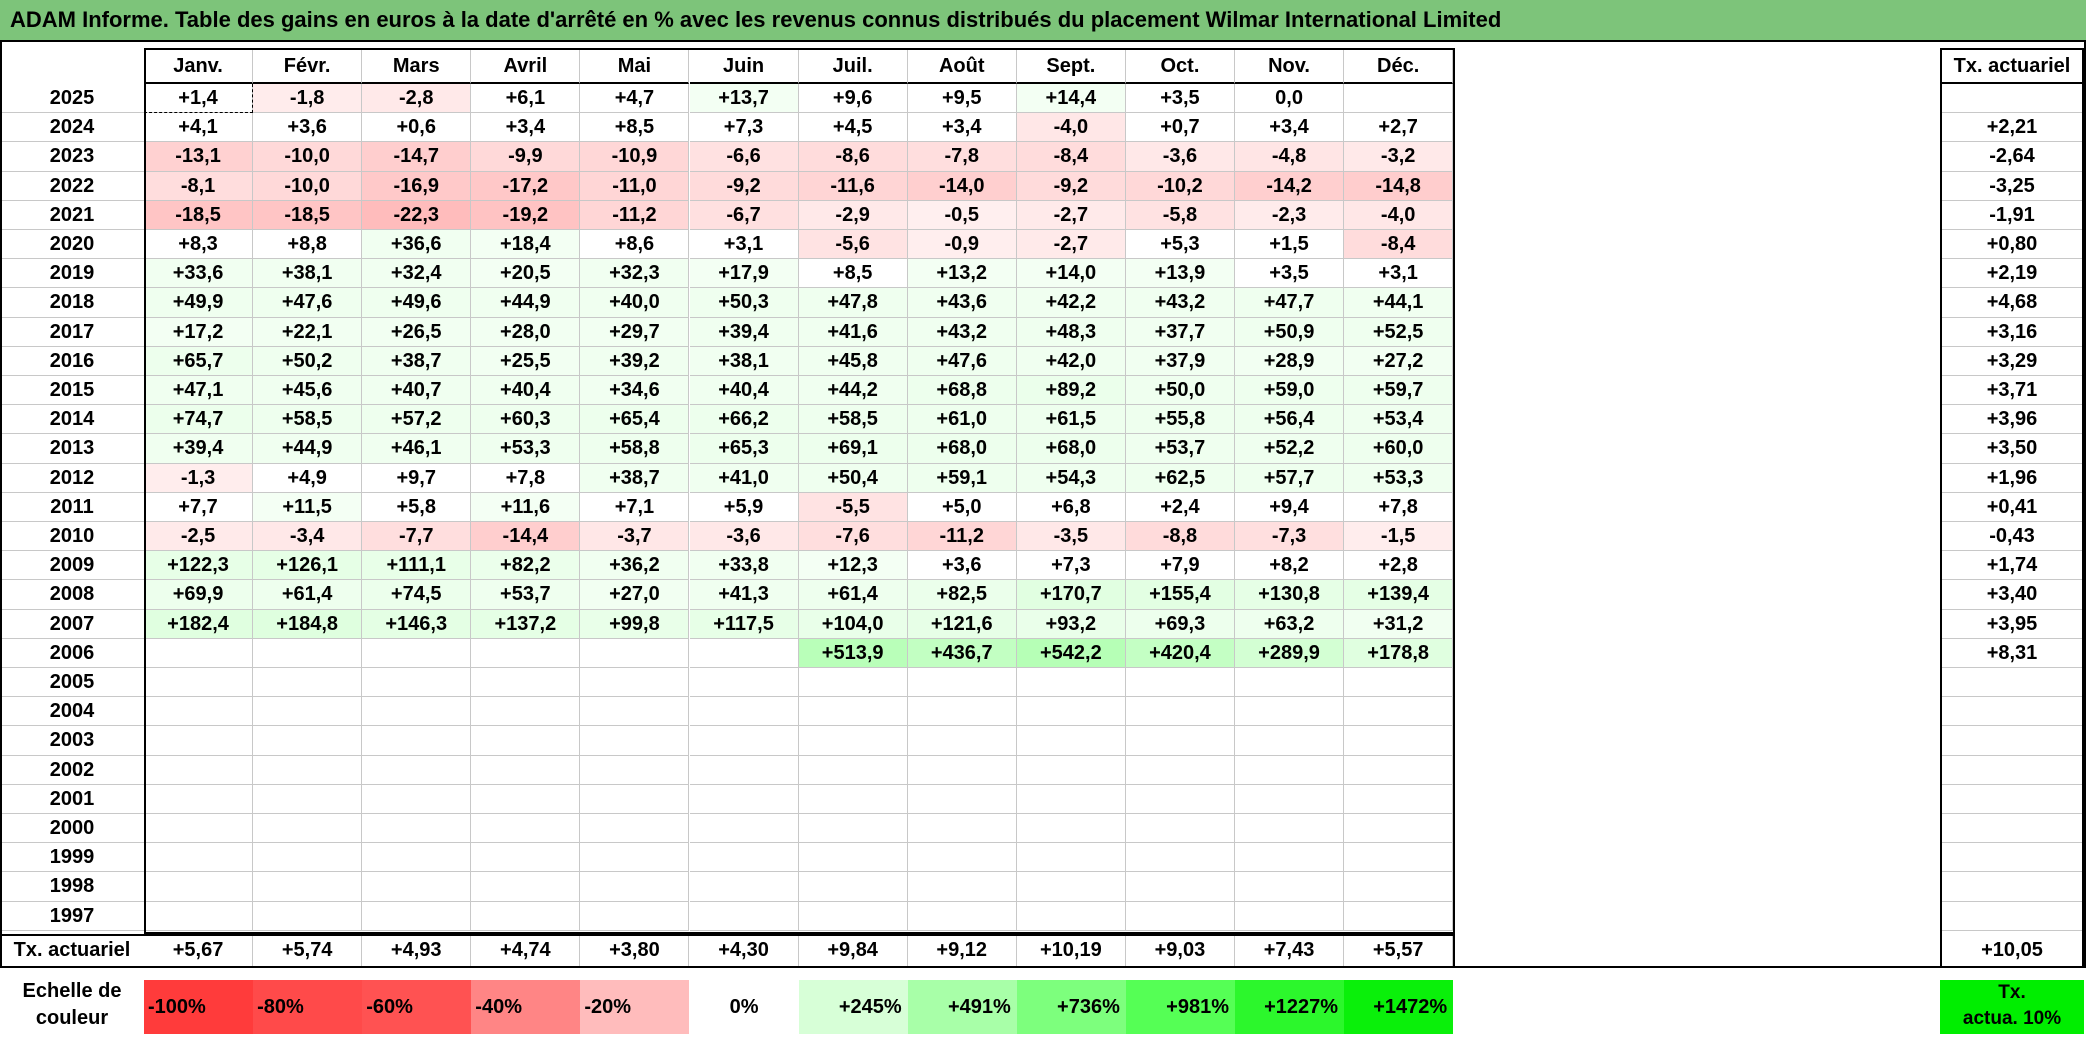 The height and width of the screenshot is (1037, 2086). What do you see at coordinates (526, 274) in the screenshot?
I see `return-cell: +20,5` at bounding box center [526, 274].